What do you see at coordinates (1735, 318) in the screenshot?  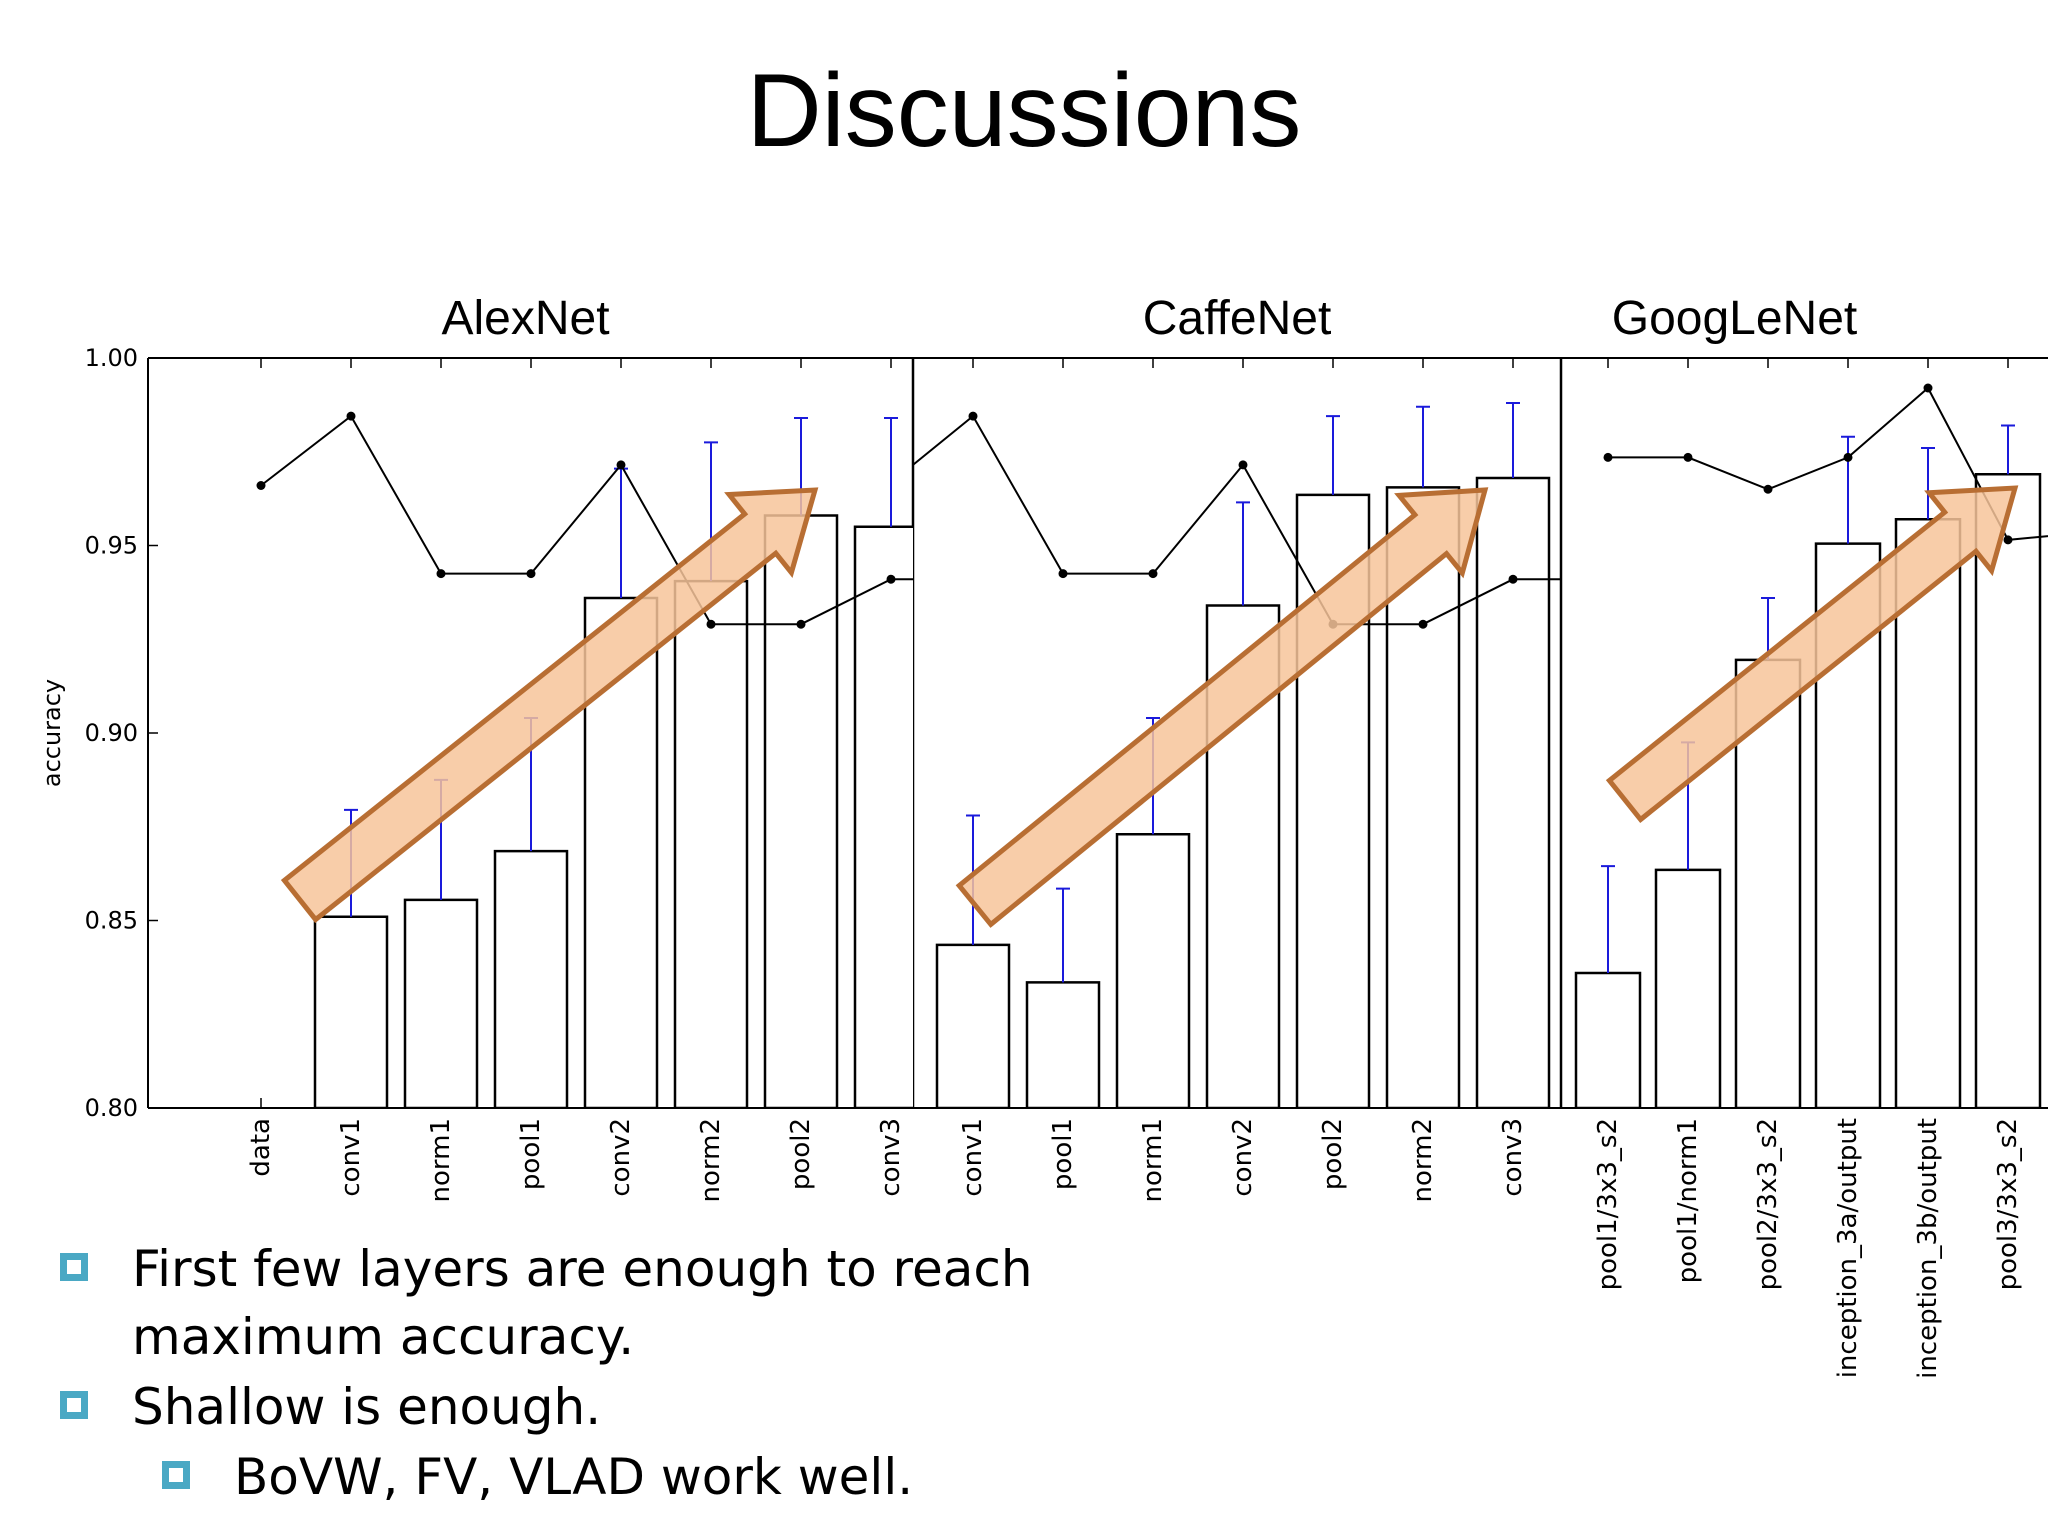 I see `panel-title: GoogLeNet` at bounding box center [1735, 318].